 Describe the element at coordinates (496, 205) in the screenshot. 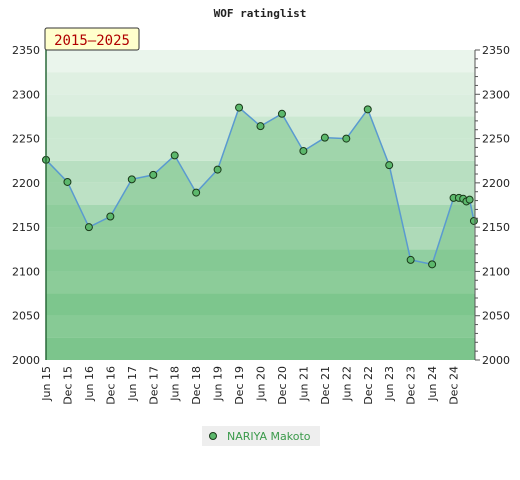

I see `y-ticks-right: 2000 2050 2100 2150 2200 2250 2300 2350` at that location.